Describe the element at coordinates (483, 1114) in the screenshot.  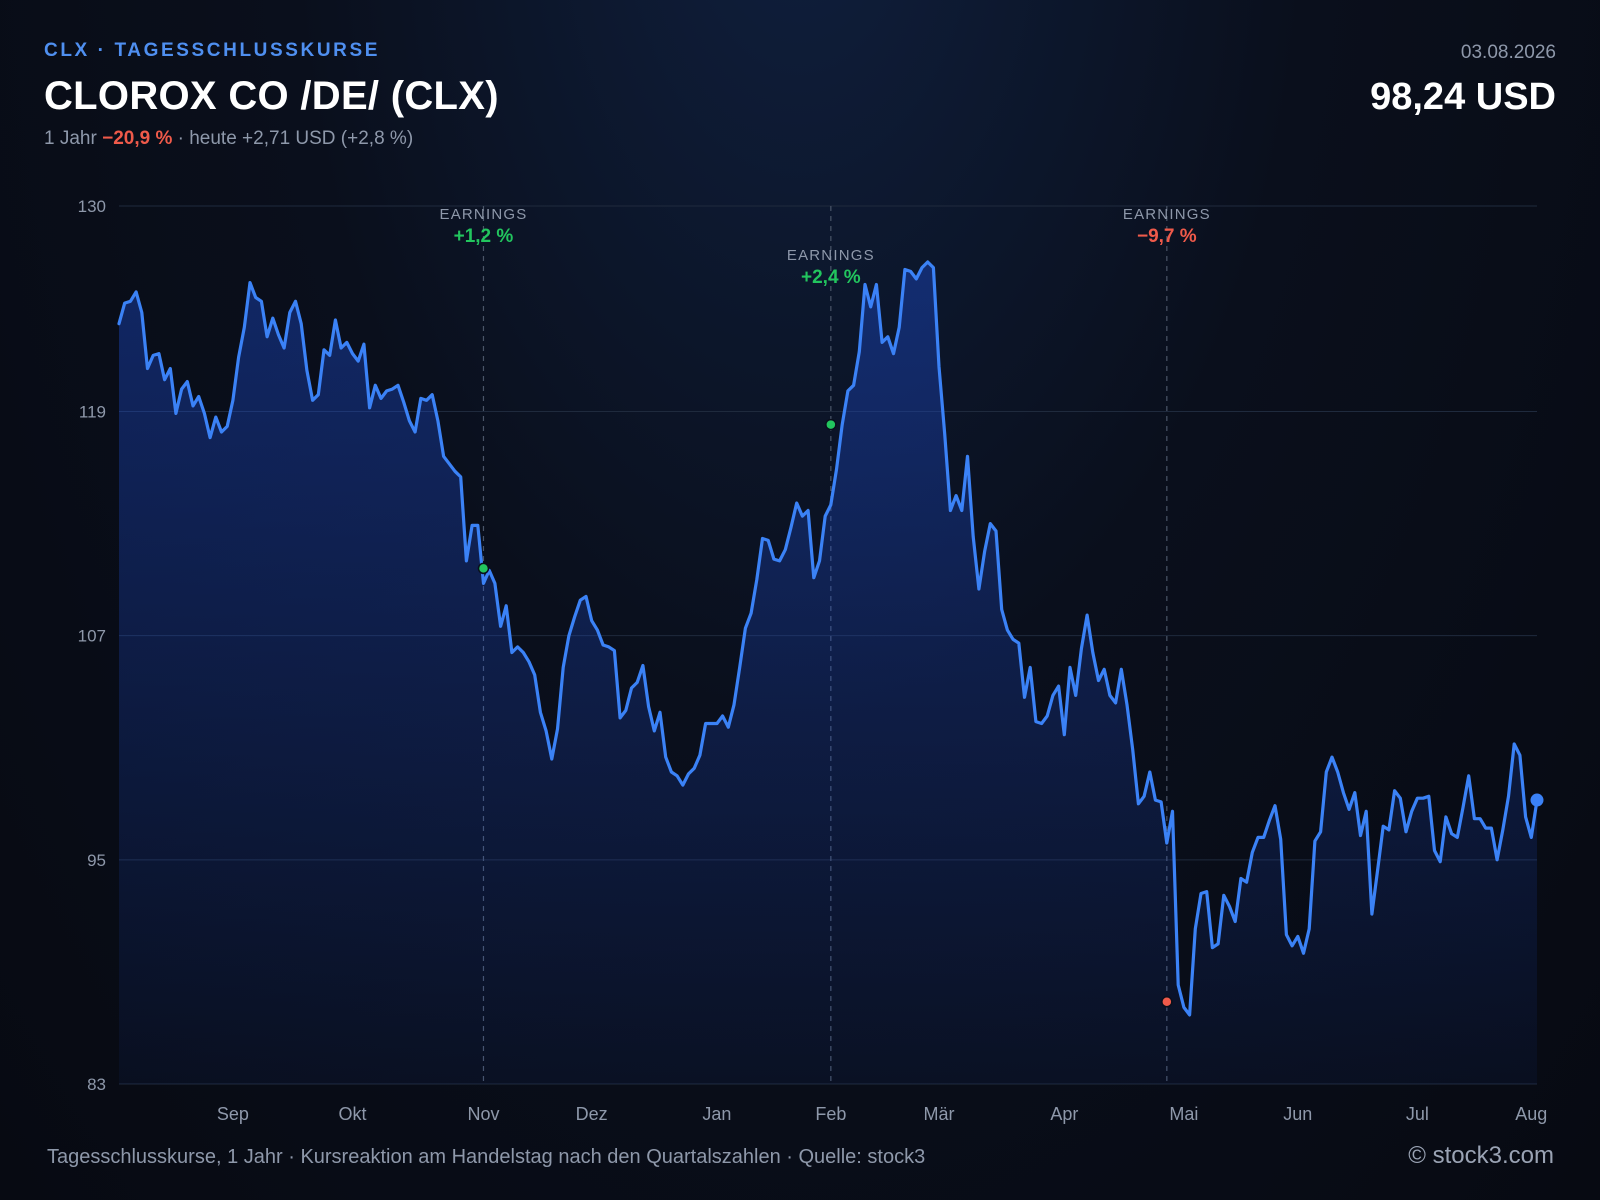
I see `x-tick-label: Nov` at that location.